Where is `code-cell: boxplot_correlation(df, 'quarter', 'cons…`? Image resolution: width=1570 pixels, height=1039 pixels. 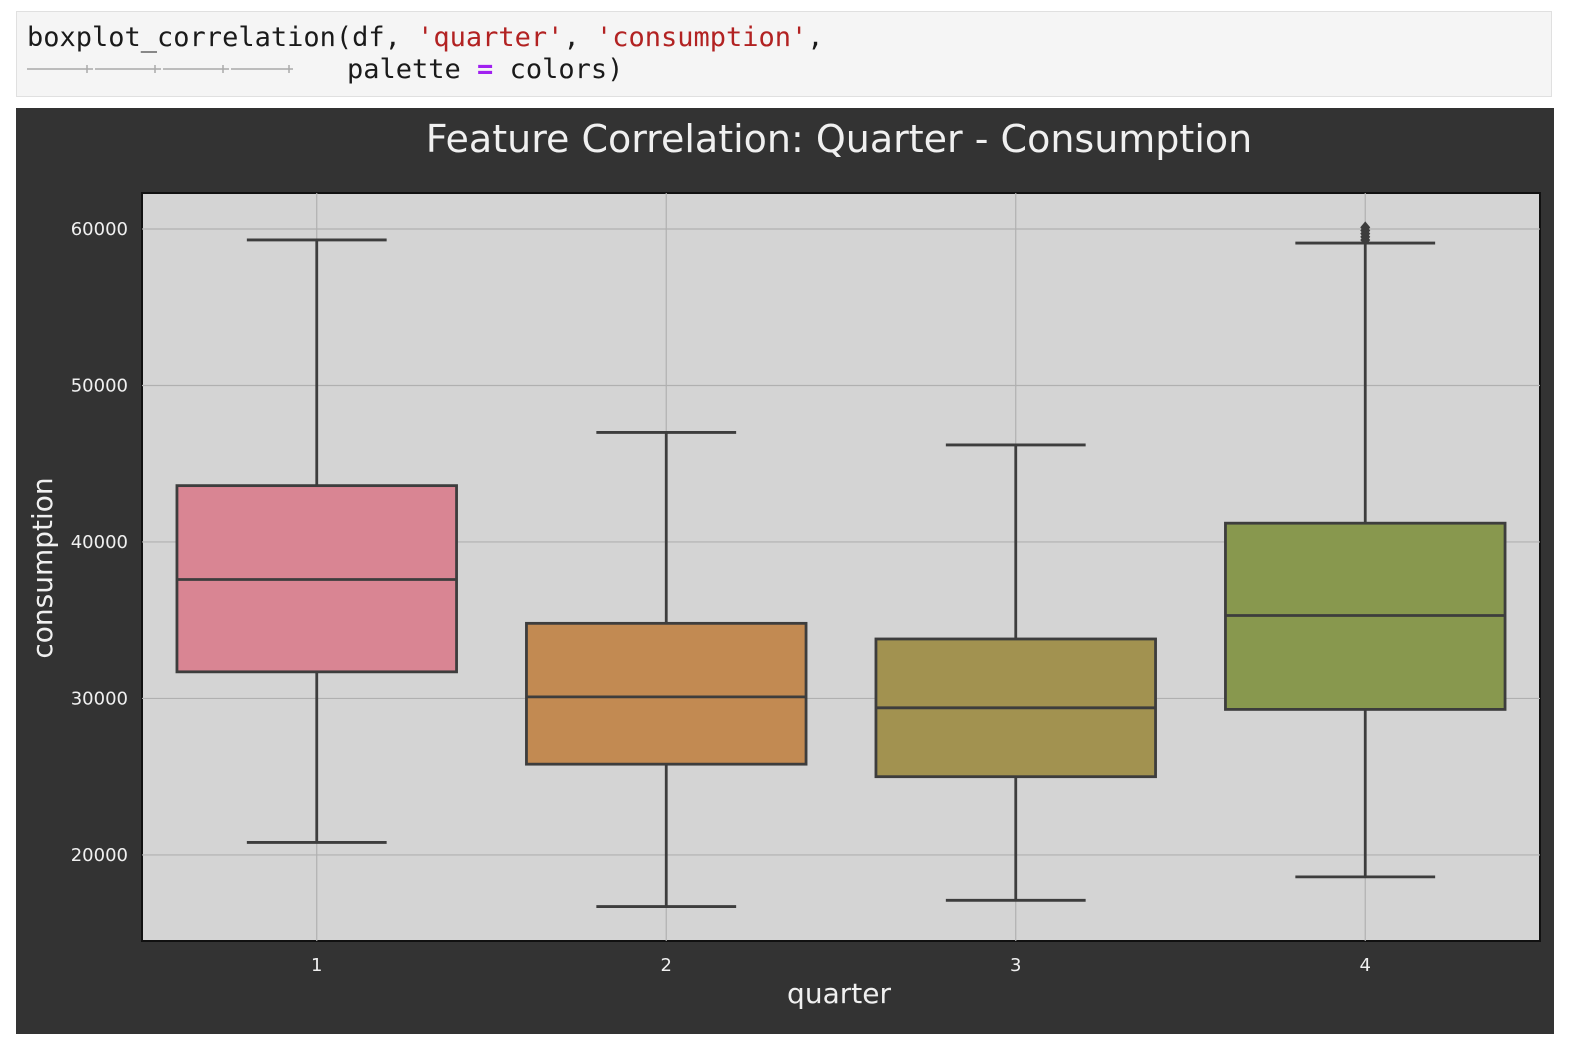 code-cell: boxplot_correlation(df, 'quarter', 'cons… is located at coordinates (784, 54).